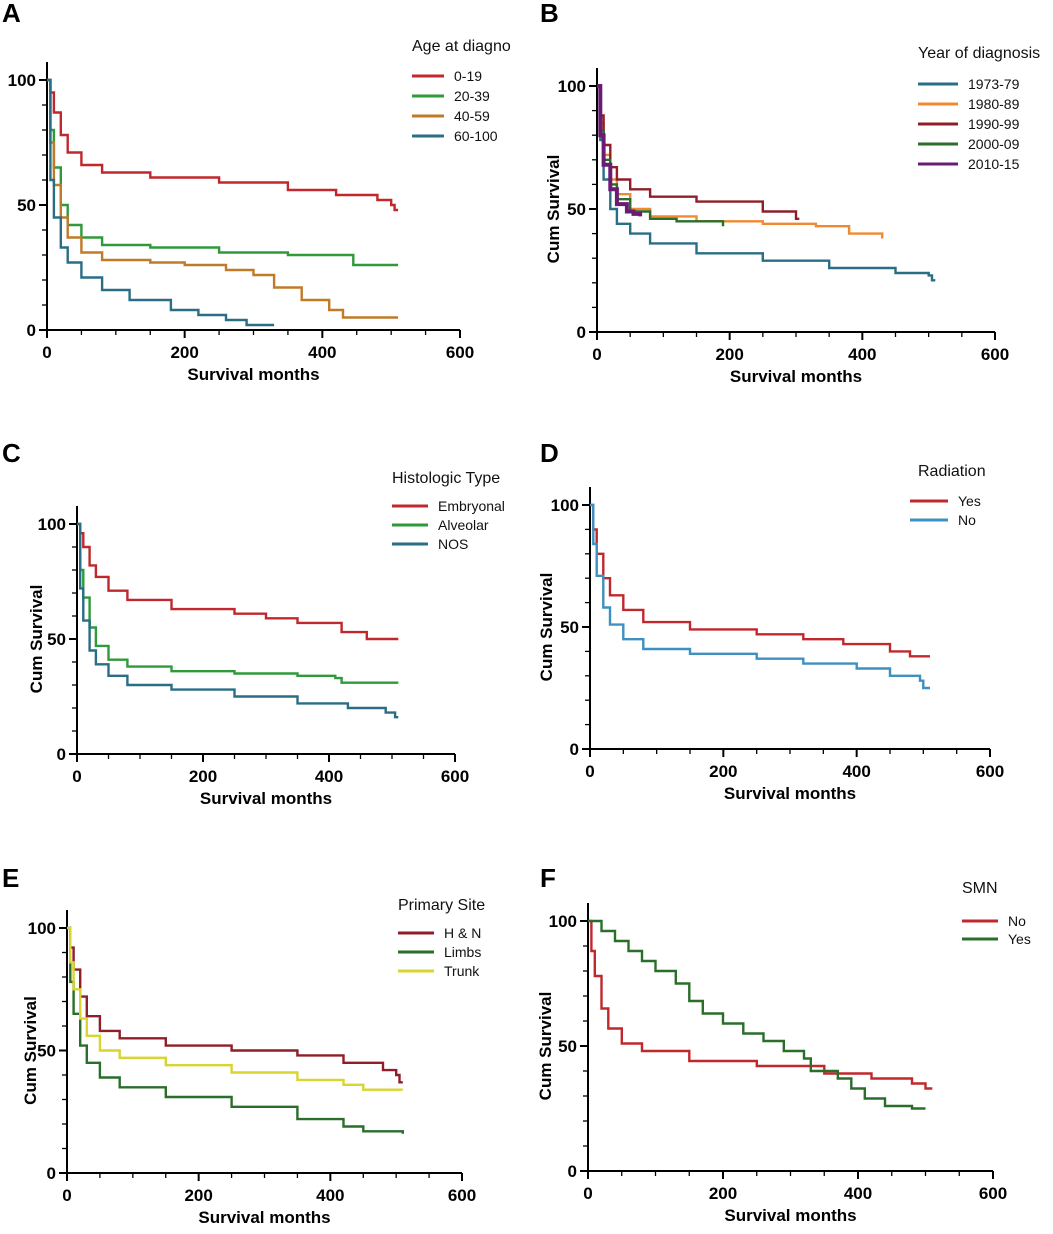 Image resolution: width=1053 pixels, height=1234 pixels. I want to click on legend-label: Yes, so click(1019, 939).